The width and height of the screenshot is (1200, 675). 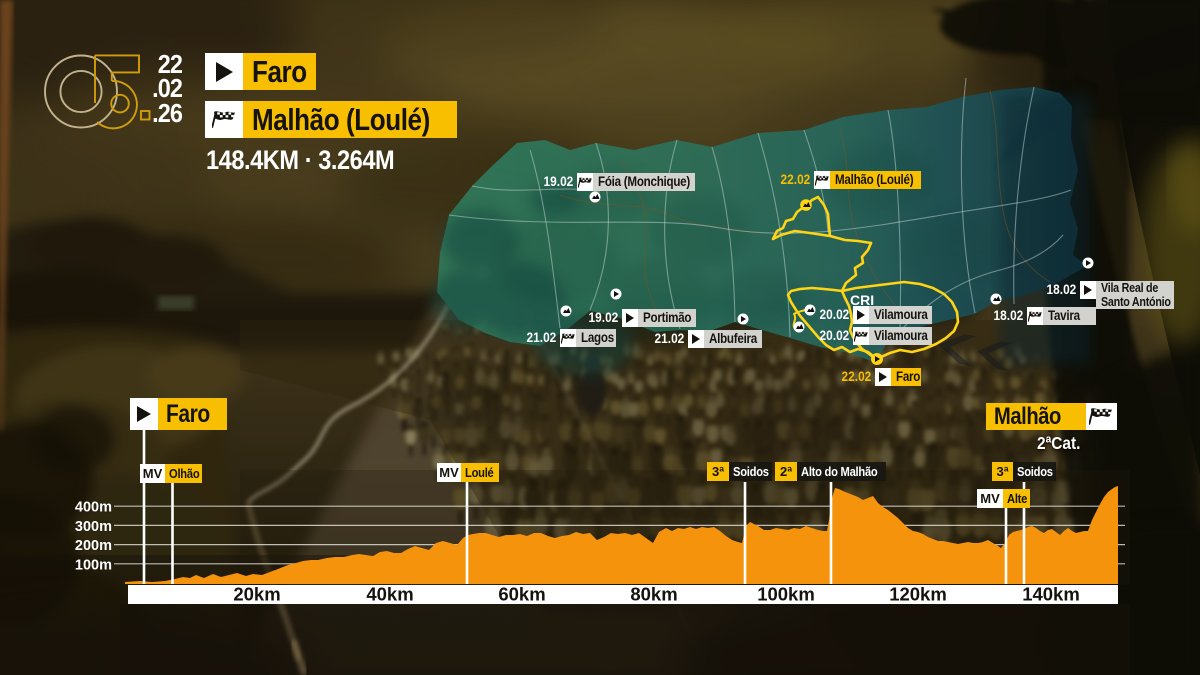 What do you see at coordinates (389, 594) in the screenshot?
I see `svg-text: 40km` at bounding box center [389, 594].